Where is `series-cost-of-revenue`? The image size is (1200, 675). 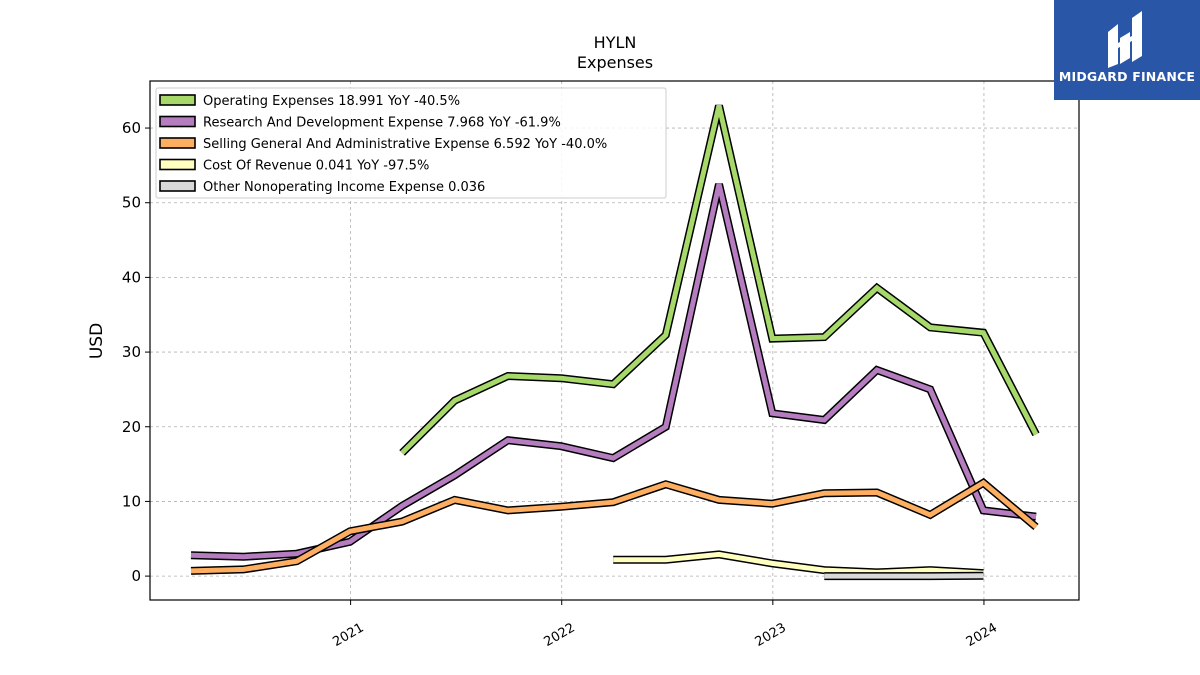
series-cost-of-revenue is located at coordinates (798, 564).